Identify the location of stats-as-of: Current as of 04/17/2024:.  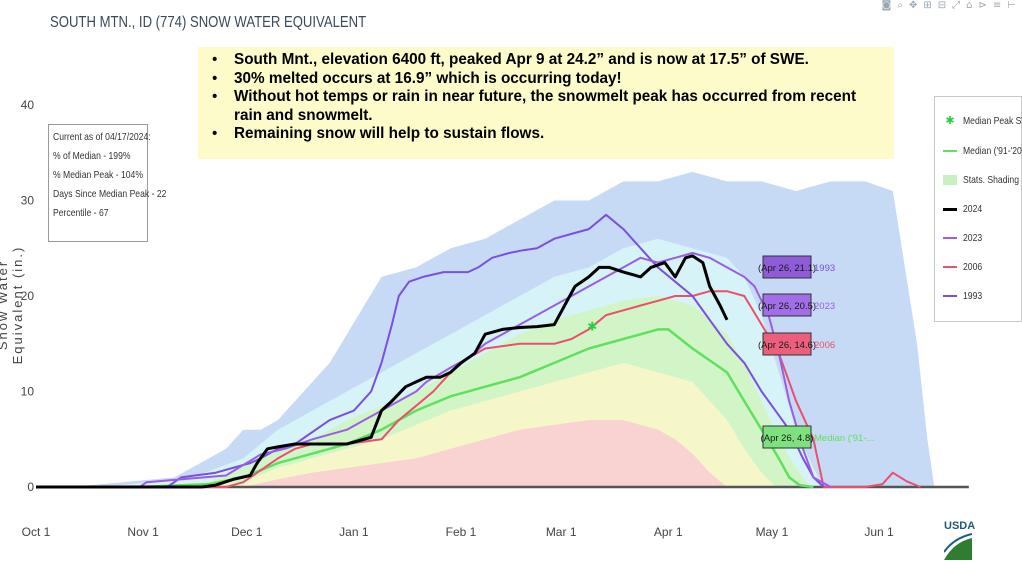
(90, 137).